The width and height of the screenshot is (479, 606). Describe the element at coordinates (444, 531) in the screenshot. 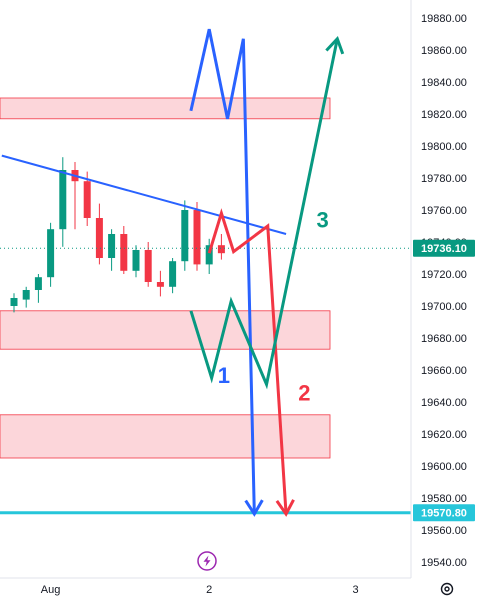

I see `y-tick-label-17: 19560.00` at that location.